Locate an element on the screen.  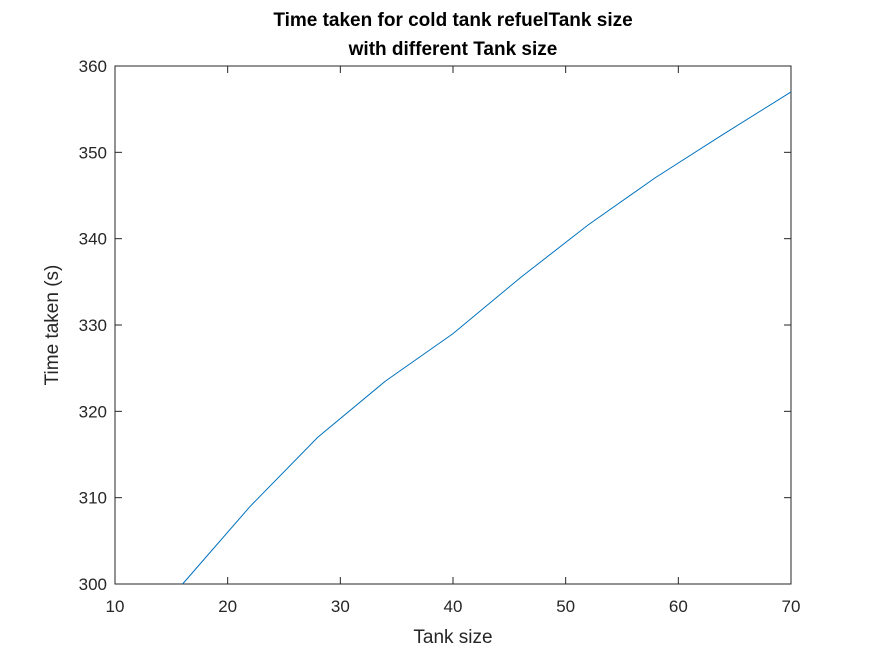
x-tick-label: 60 is located at coordinates (678, 606).